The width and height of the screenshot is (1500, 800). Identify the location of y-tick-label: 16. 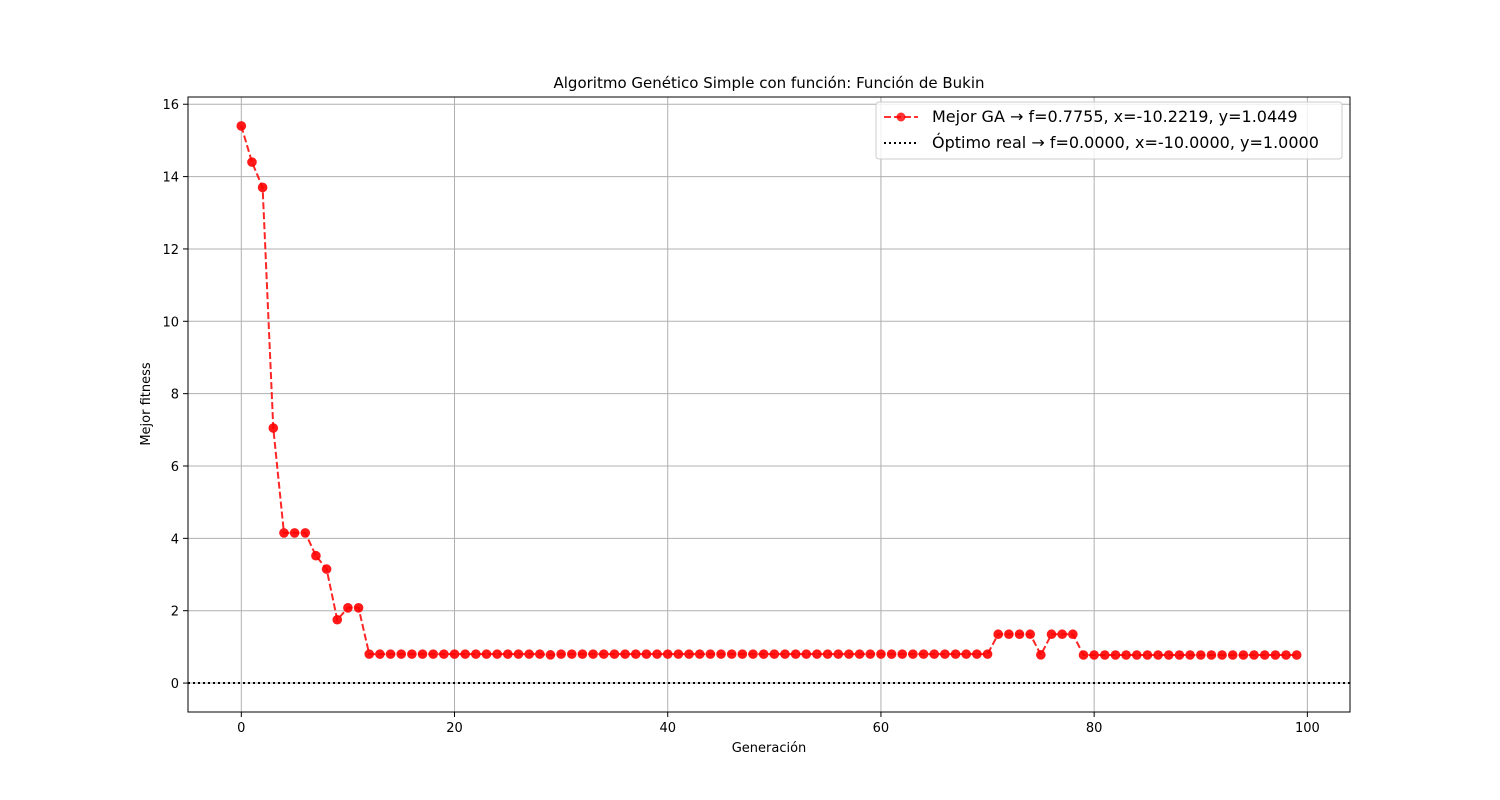
(170, 105).